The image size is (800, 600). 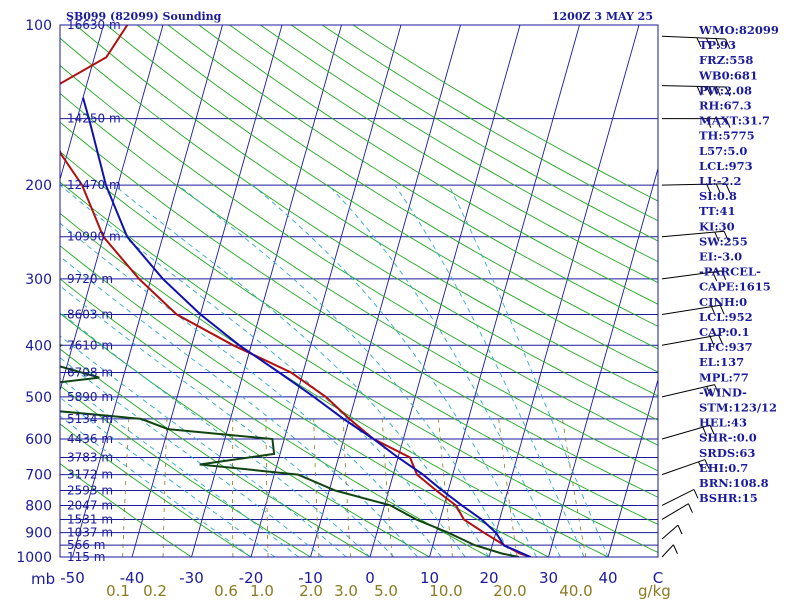 I want to click on temperature-tick-label: -20, so click(x=251, y=578).